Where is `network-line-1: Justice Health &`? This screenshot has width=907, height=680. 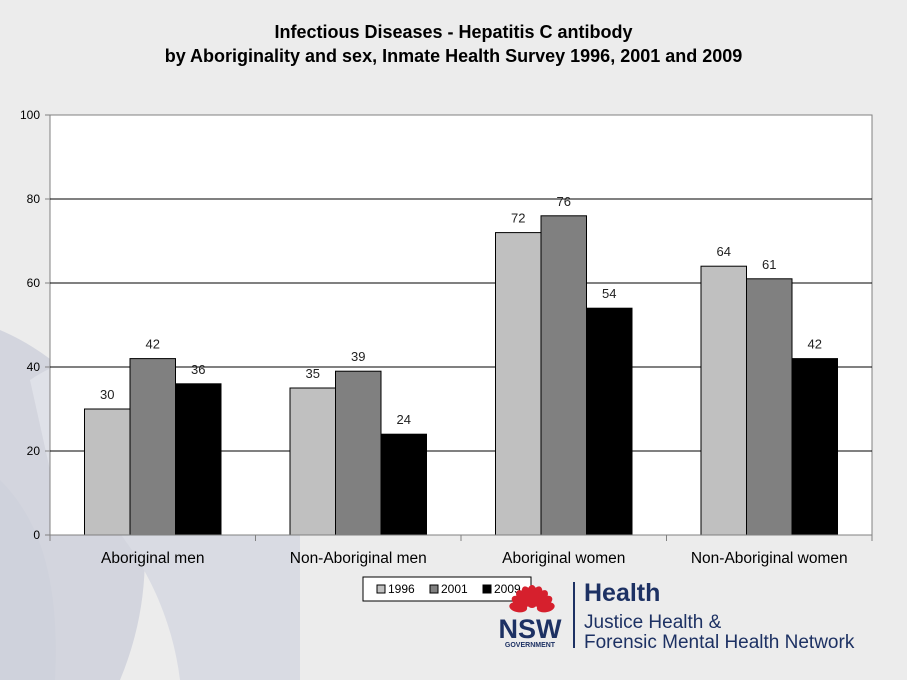 network-line-1: Justice Health & is located at coordinates (653, 622).